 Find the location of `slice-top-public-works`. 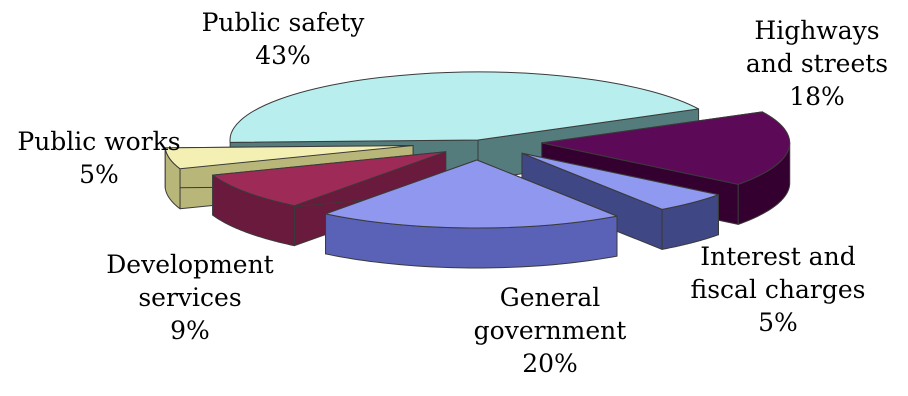

slice-top-public-works is located at coordinates (289, 157).